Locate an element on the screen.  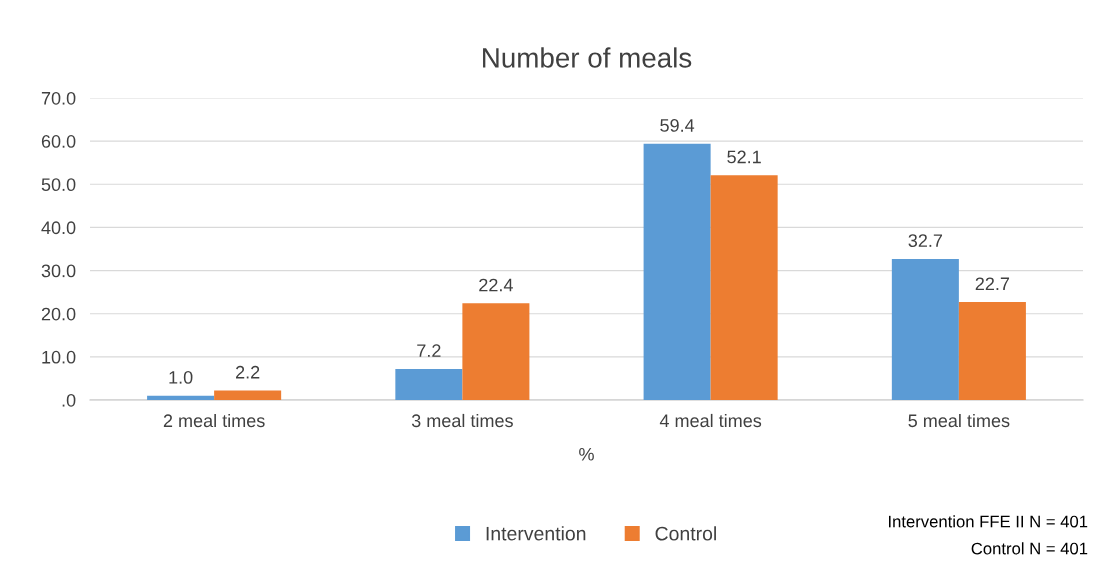
data-label: 22.4 is located at coordinates (496, 285).